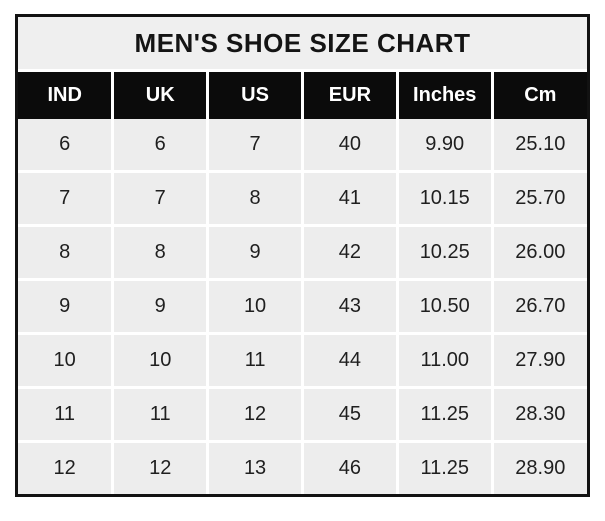 The height and width of the screenshot is (521, 605). What do you see at coordinates (349, 360) in the screenshot?
I see `cell-eur: 44` at bounding box center [349, 360].